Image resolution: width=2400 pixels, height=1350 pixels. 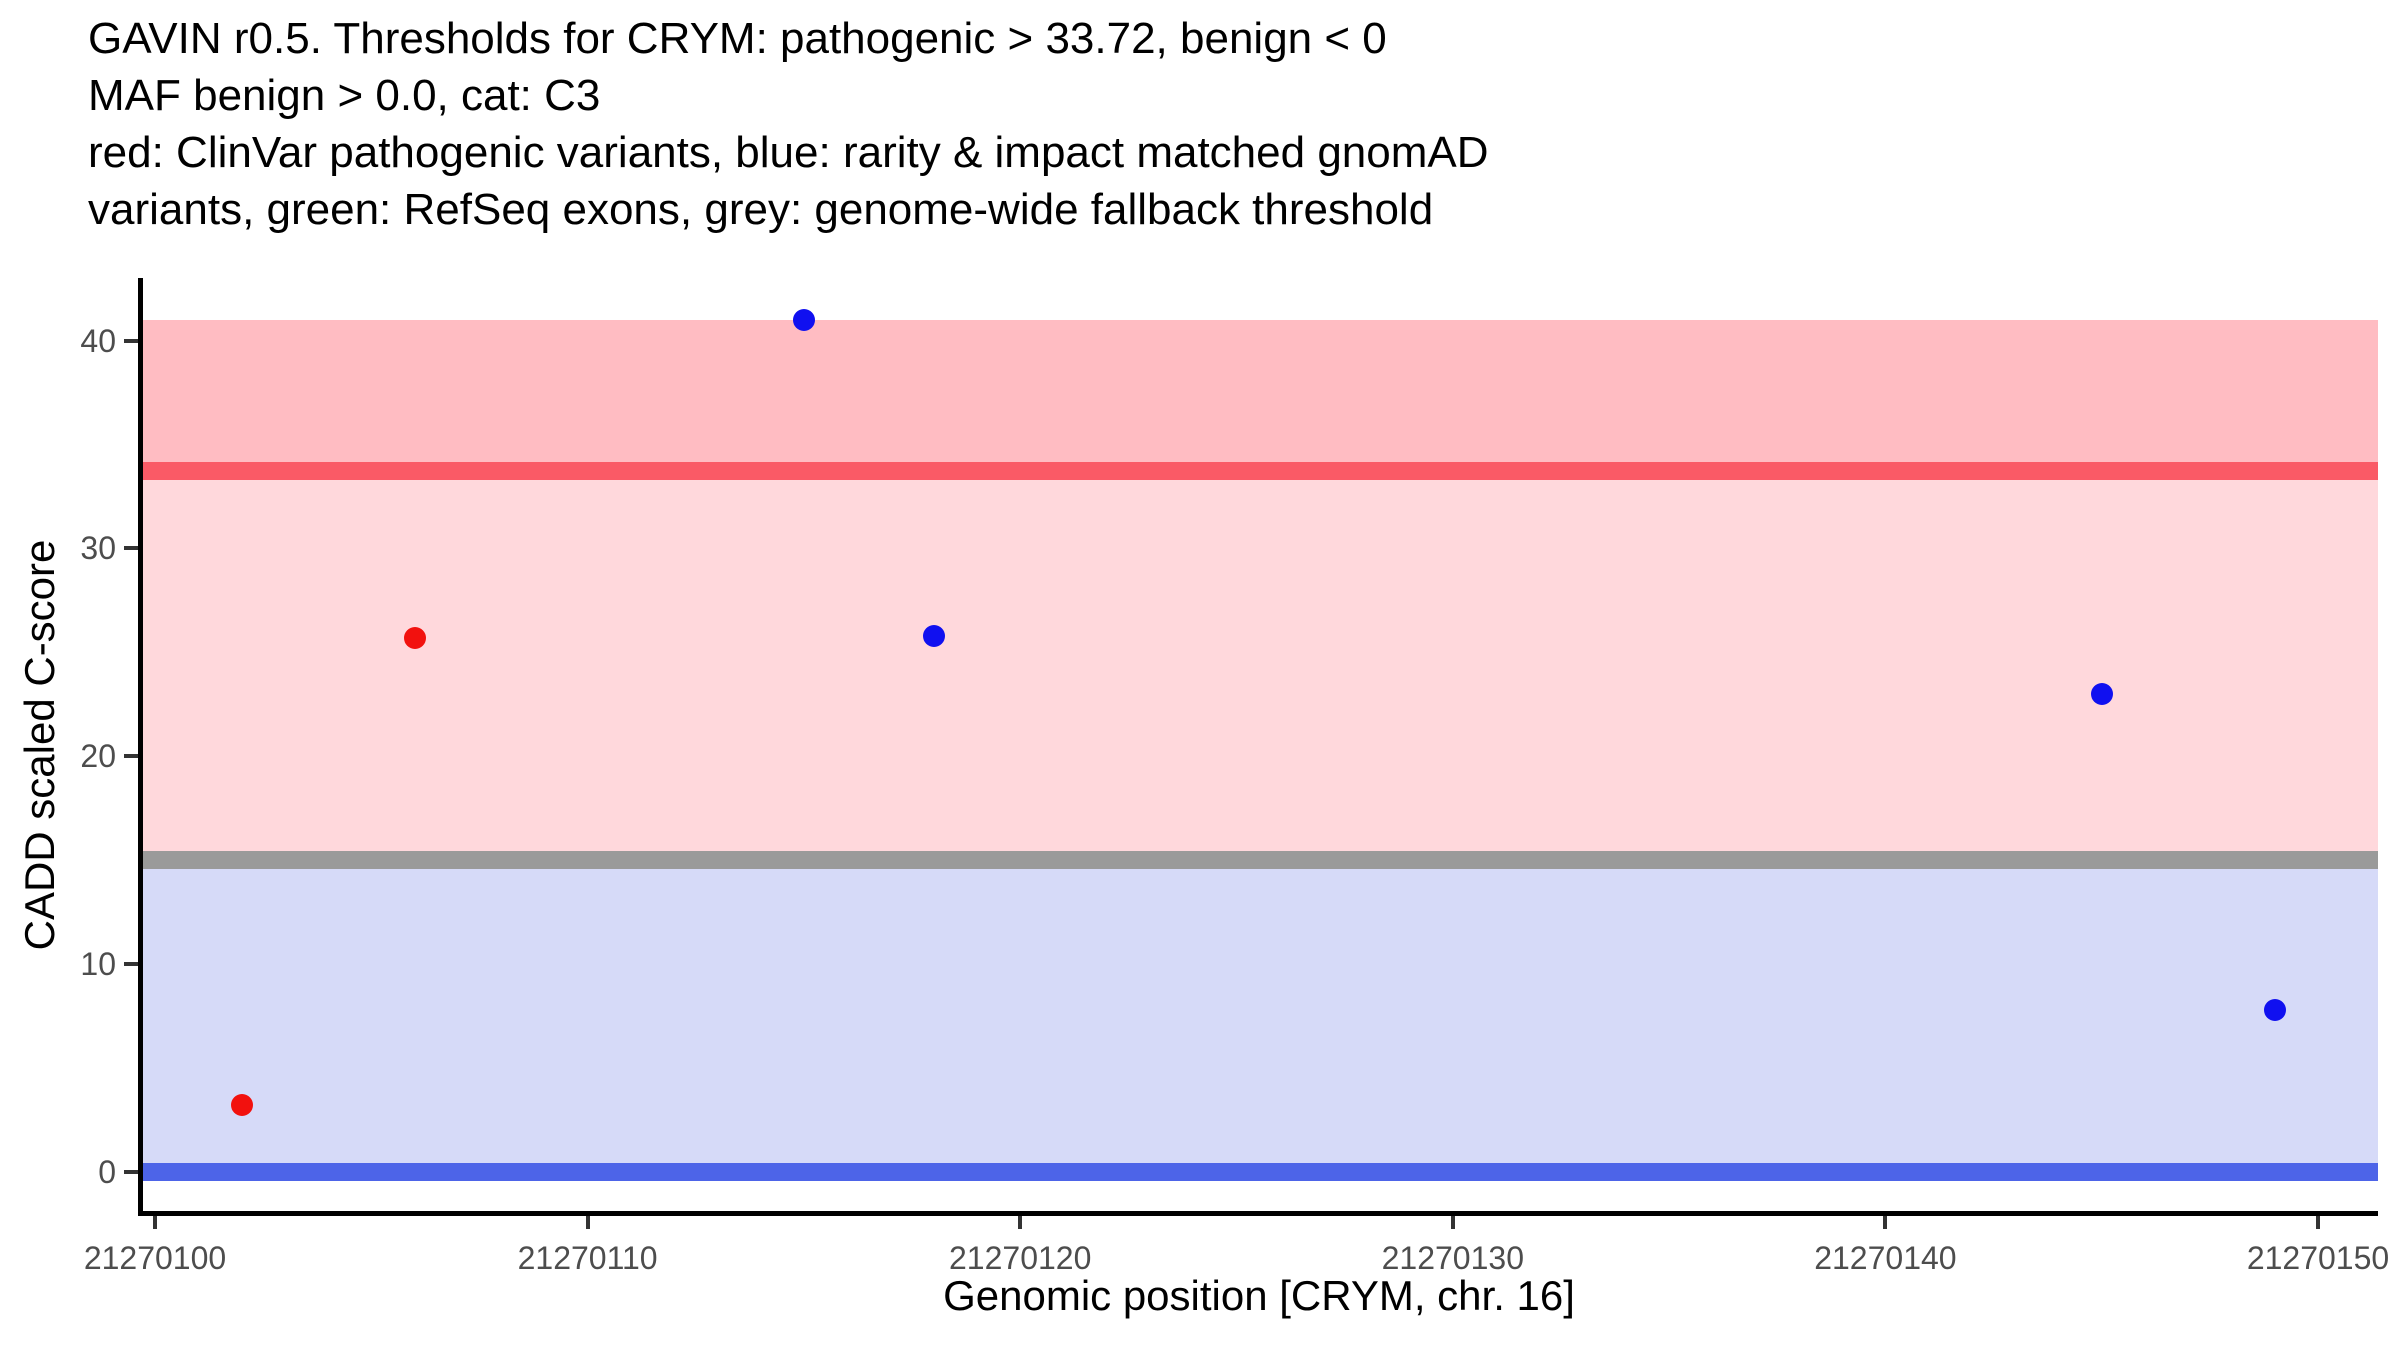 What do you see at coordinates (344, 95) in the screenshot?
I see `title-line-2: MAF benign > 0.0, cat: C3` at bounding box center [344, 95].